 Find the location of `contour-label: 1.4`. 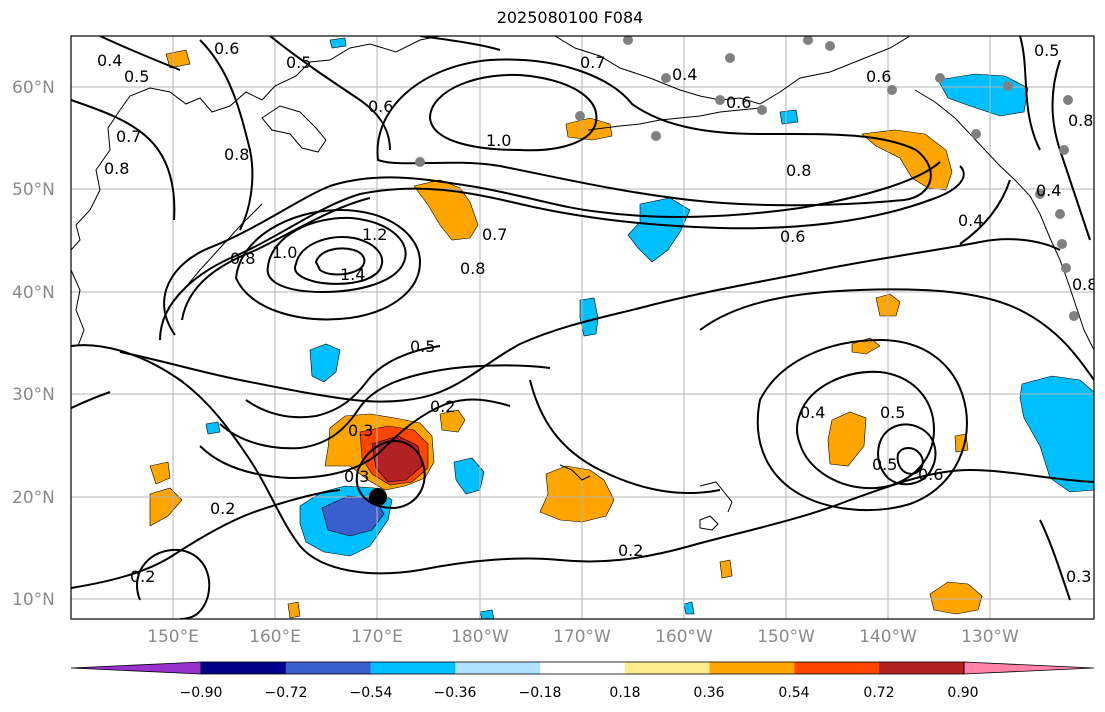

contour-label: 1.4 is located at coordinates (352, 274).